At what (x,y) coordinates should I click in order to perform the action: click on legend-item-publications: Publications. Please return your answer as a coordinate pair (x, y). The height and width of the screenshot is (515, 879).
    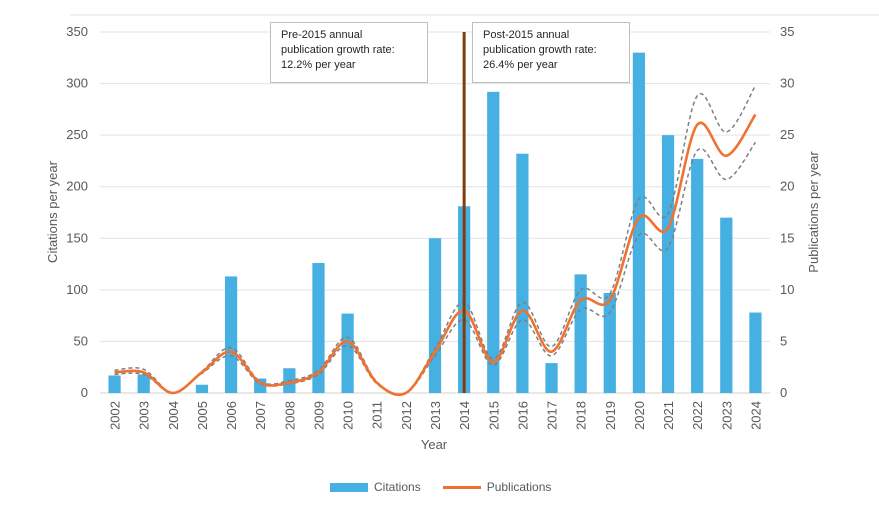
    Looking at the image, I should click on (497, 487).